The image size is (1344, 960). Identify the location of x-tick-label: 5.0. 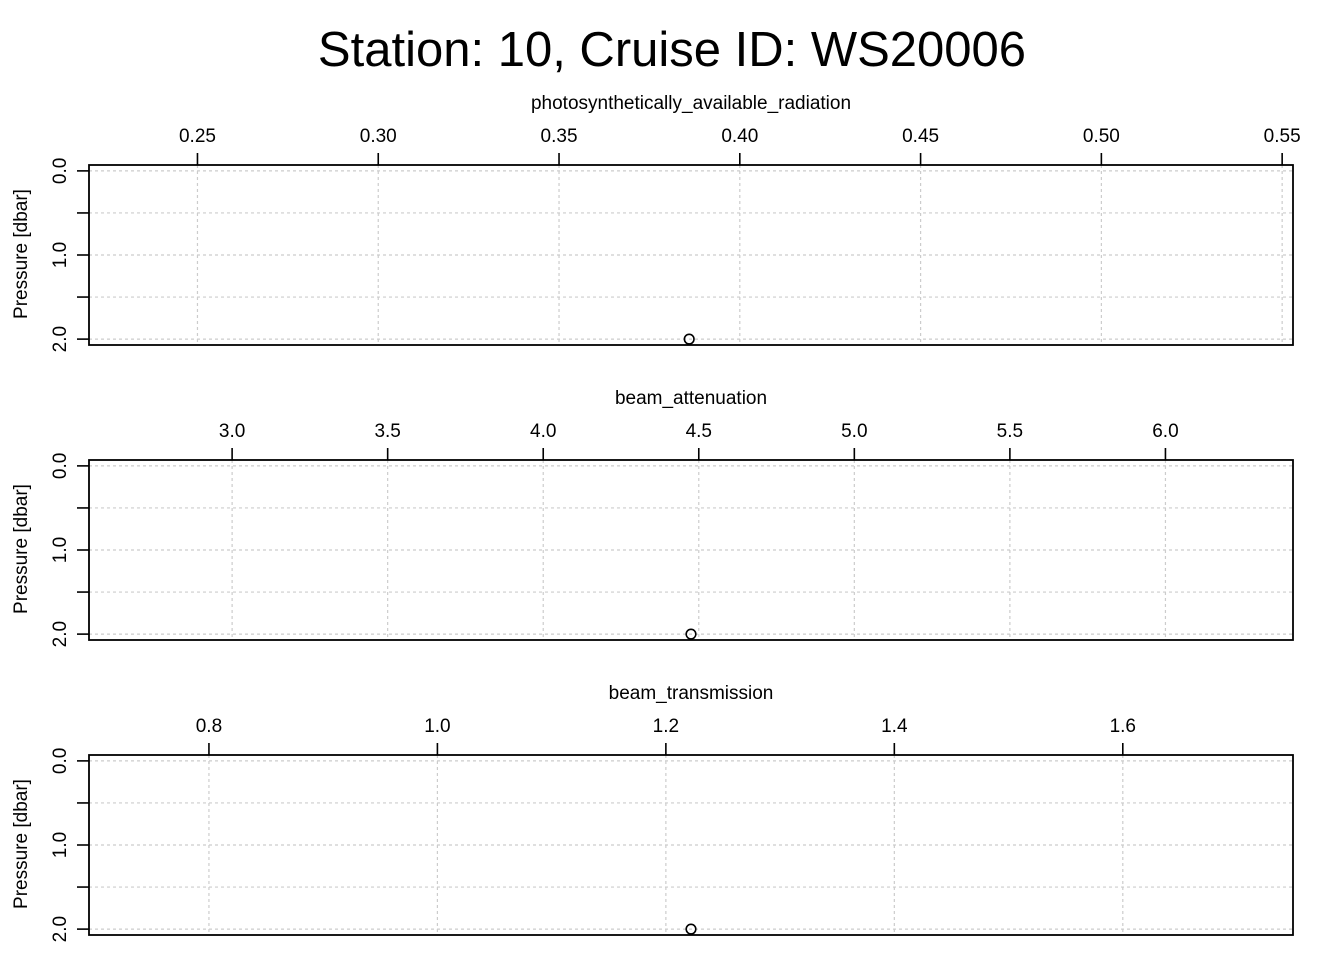
(854, 431).